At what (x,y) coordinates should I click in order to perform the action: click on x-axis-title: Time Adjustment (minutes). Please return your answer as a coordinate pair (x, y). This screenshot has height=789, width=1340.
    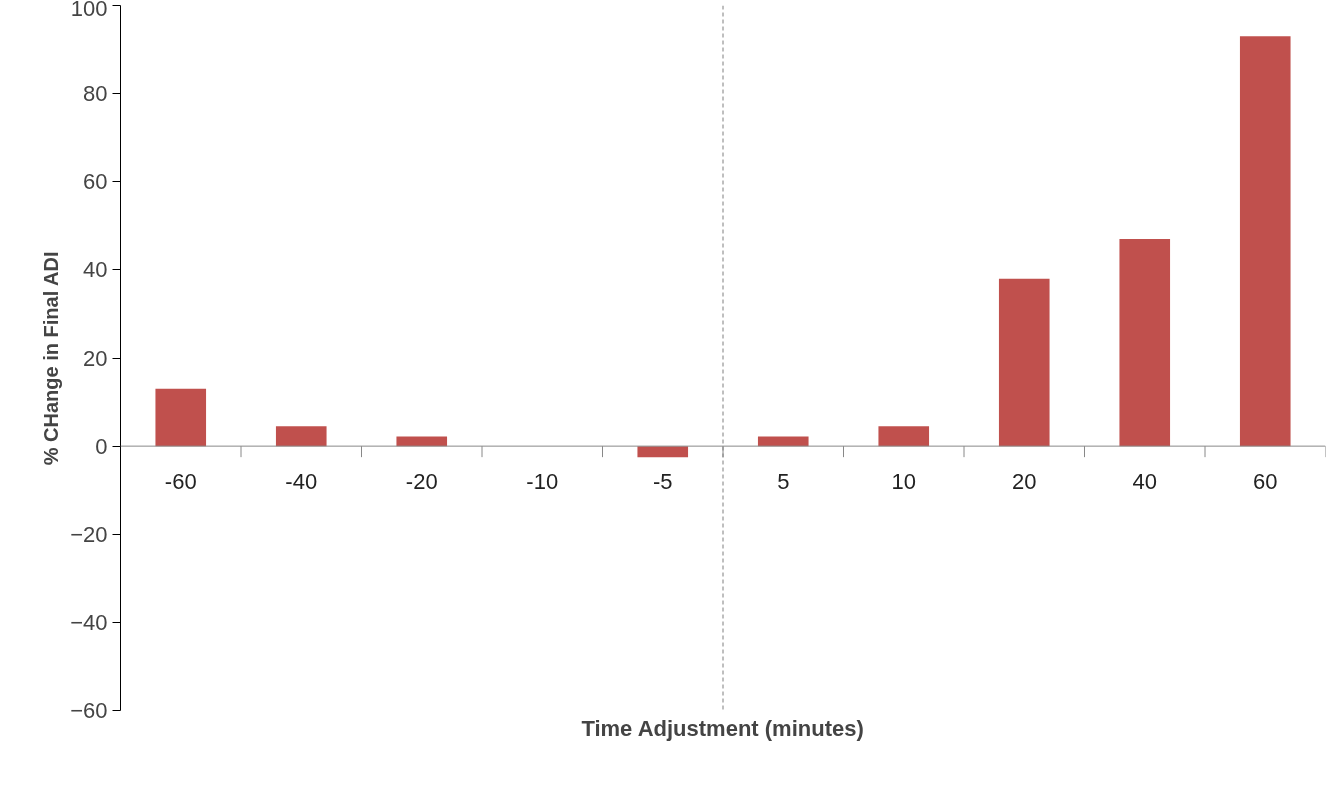
    Looking at the image, I should click on (722, 728).